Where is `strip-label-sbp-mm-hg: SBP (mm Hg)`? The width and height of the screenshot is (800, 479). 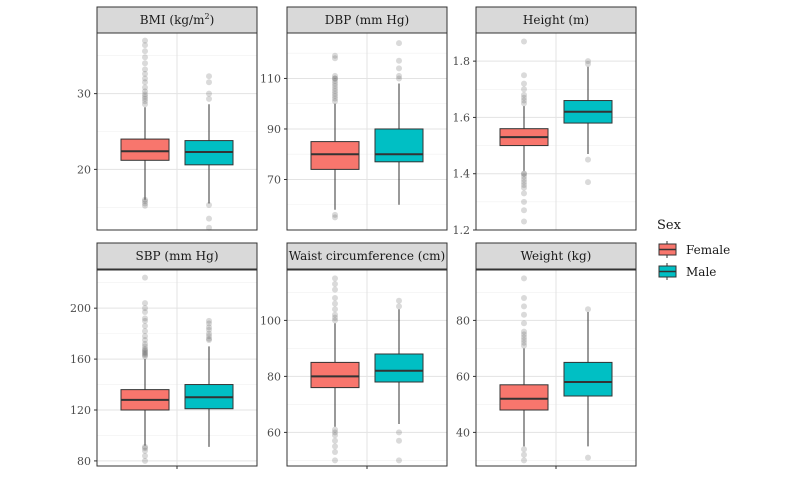 strip-label-sbp-mm-hg: SBP (mm Hg) is located at coordinates (176, 256).